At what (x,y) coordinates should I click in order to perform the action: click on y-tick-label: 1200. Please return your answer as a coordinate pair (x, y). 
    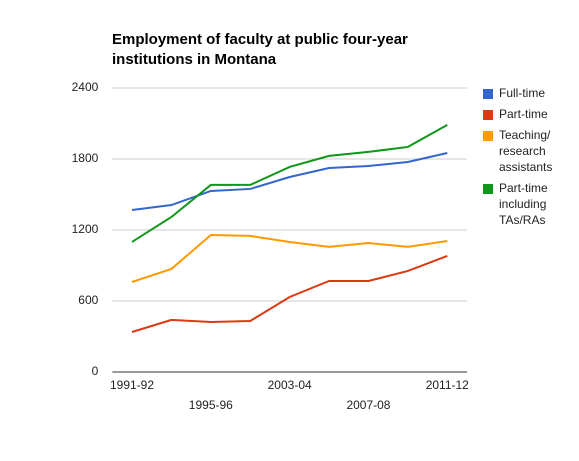
    Looking at the image, I should click on (85, 229).